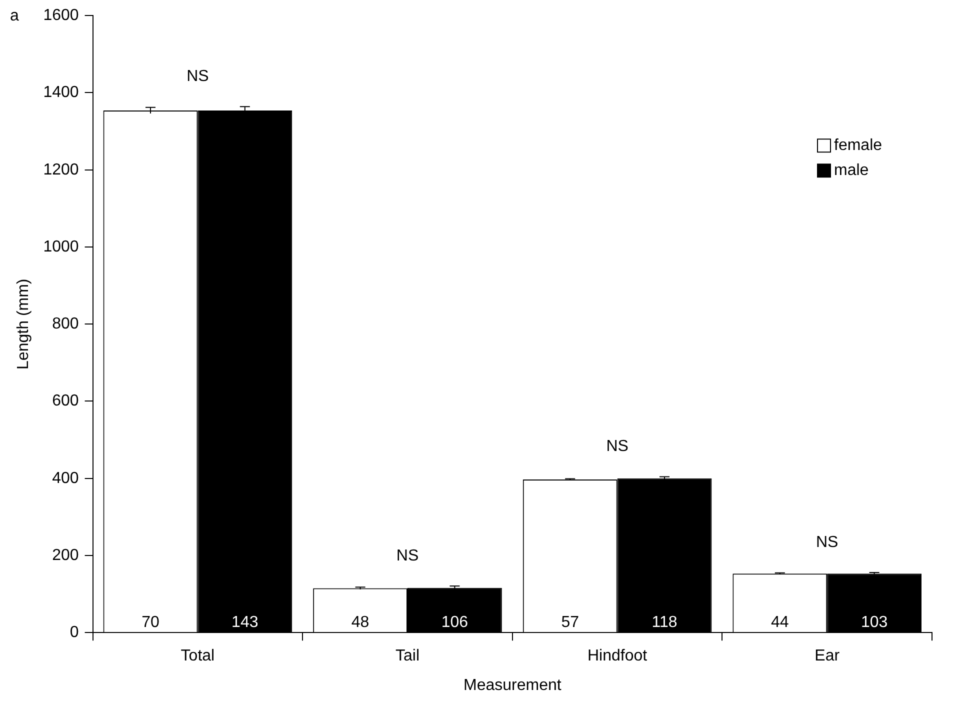  I want to click on y-tick-label: 1400, so click(61, 93).